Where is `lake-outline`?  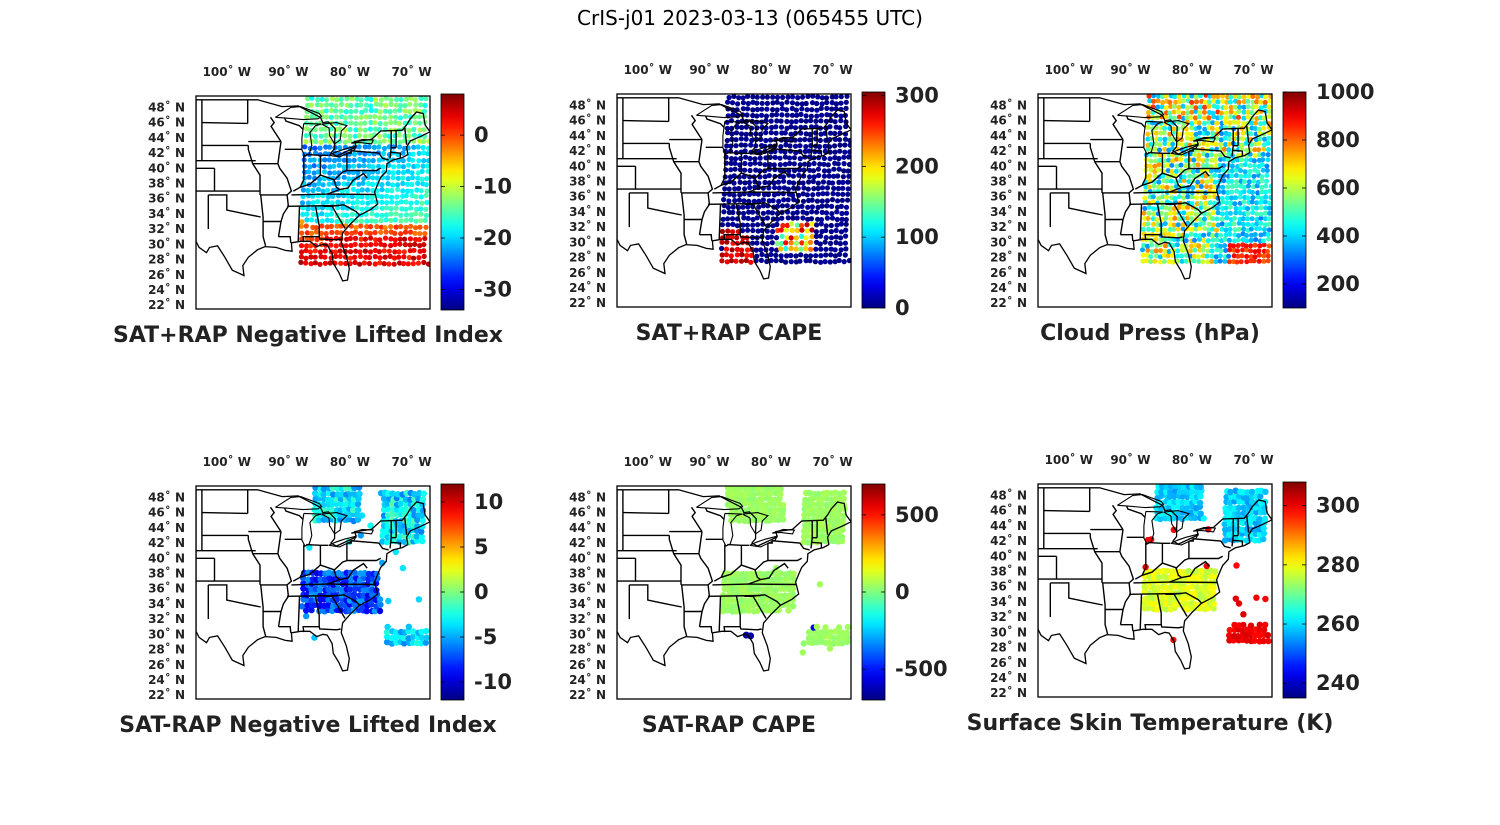
lake-outline is located at coordinates (764, 149).